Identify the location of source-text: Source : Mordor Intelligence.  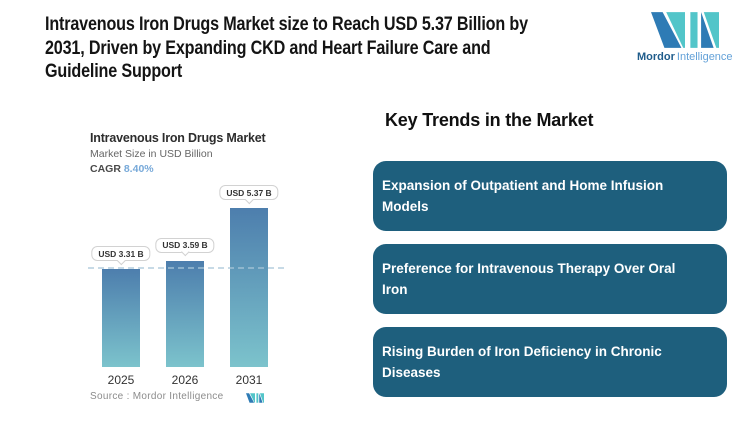
(157, 396).